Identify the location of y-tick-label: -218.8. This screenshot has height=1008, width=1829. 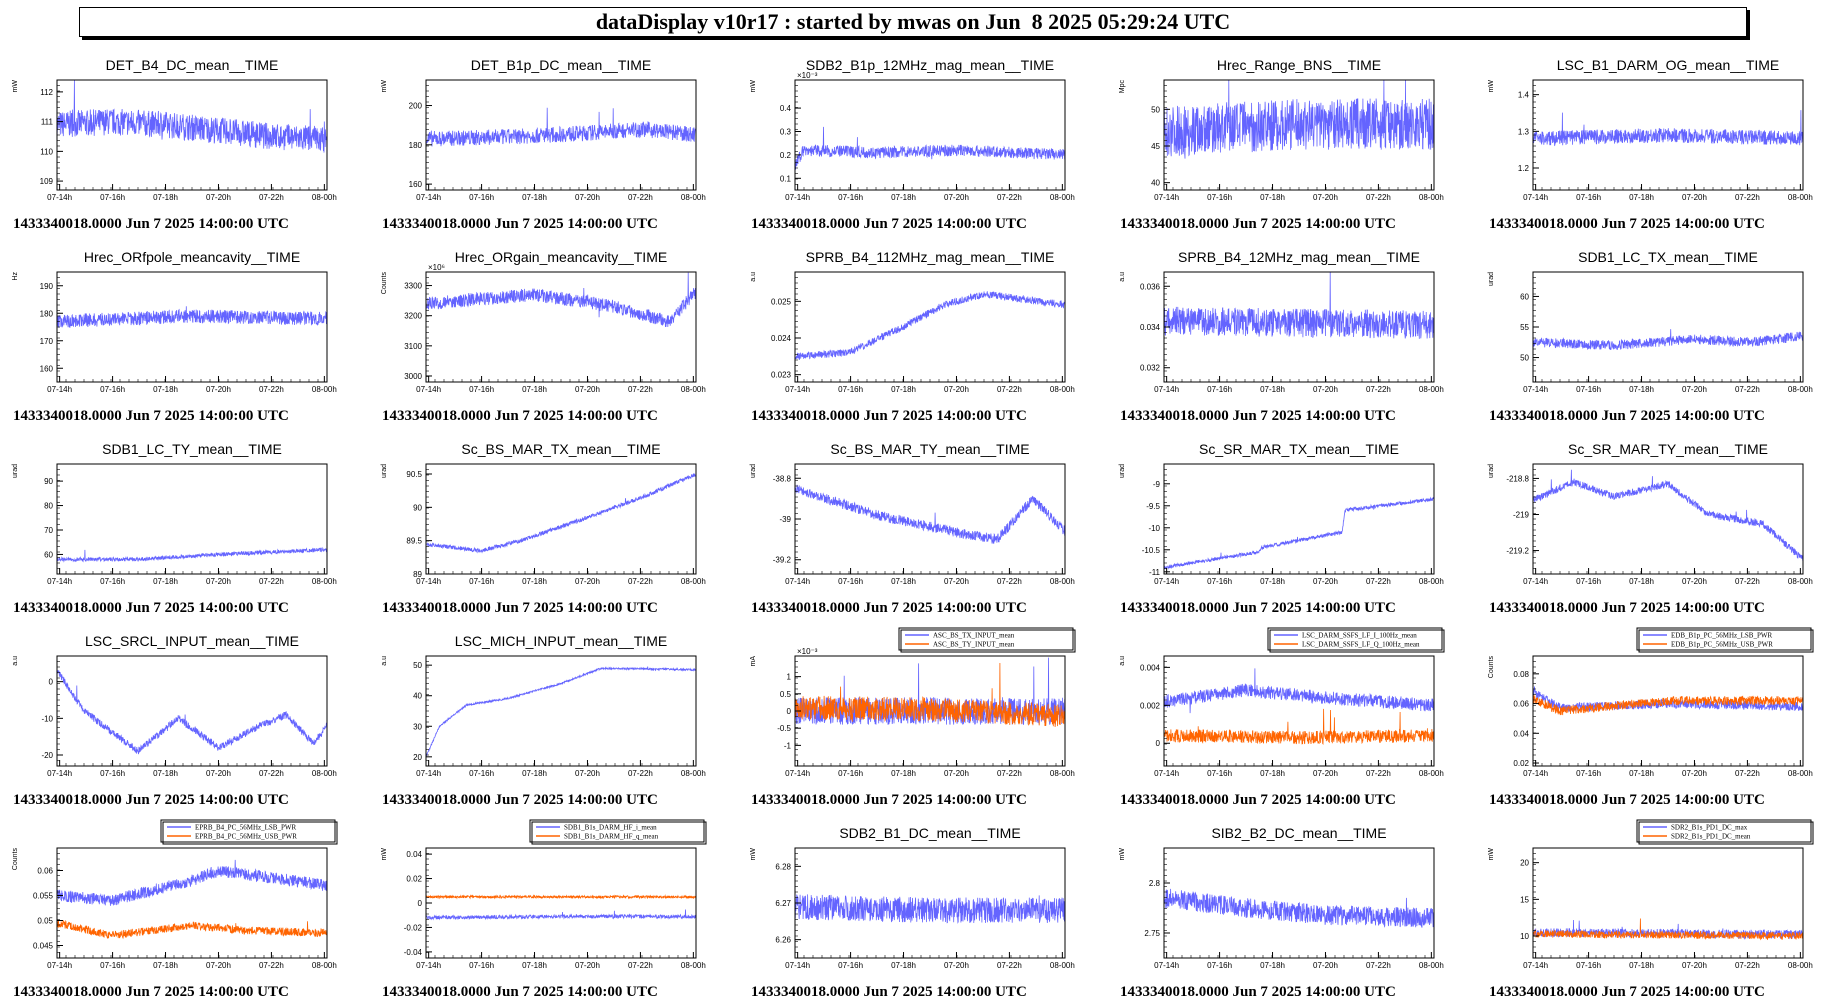
(1517, 478).